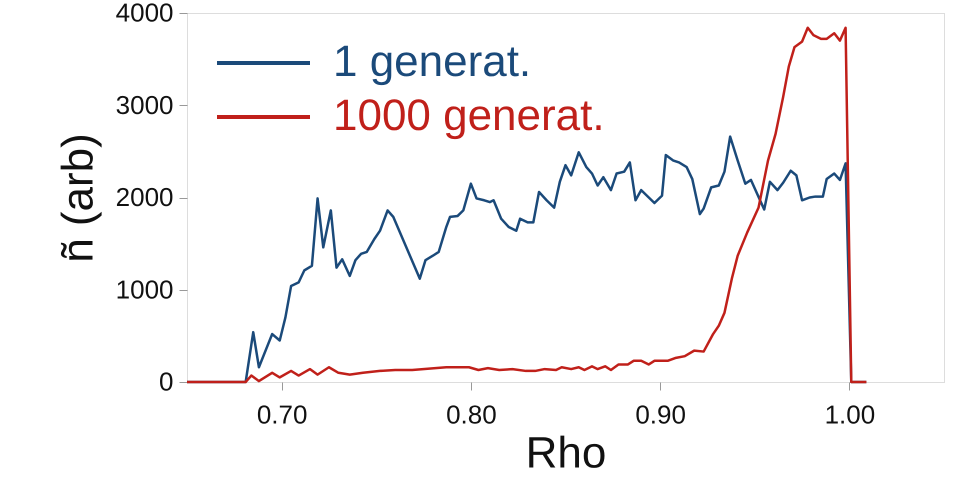  I want to click on y-tick-label: 4000, so click(145, 14).